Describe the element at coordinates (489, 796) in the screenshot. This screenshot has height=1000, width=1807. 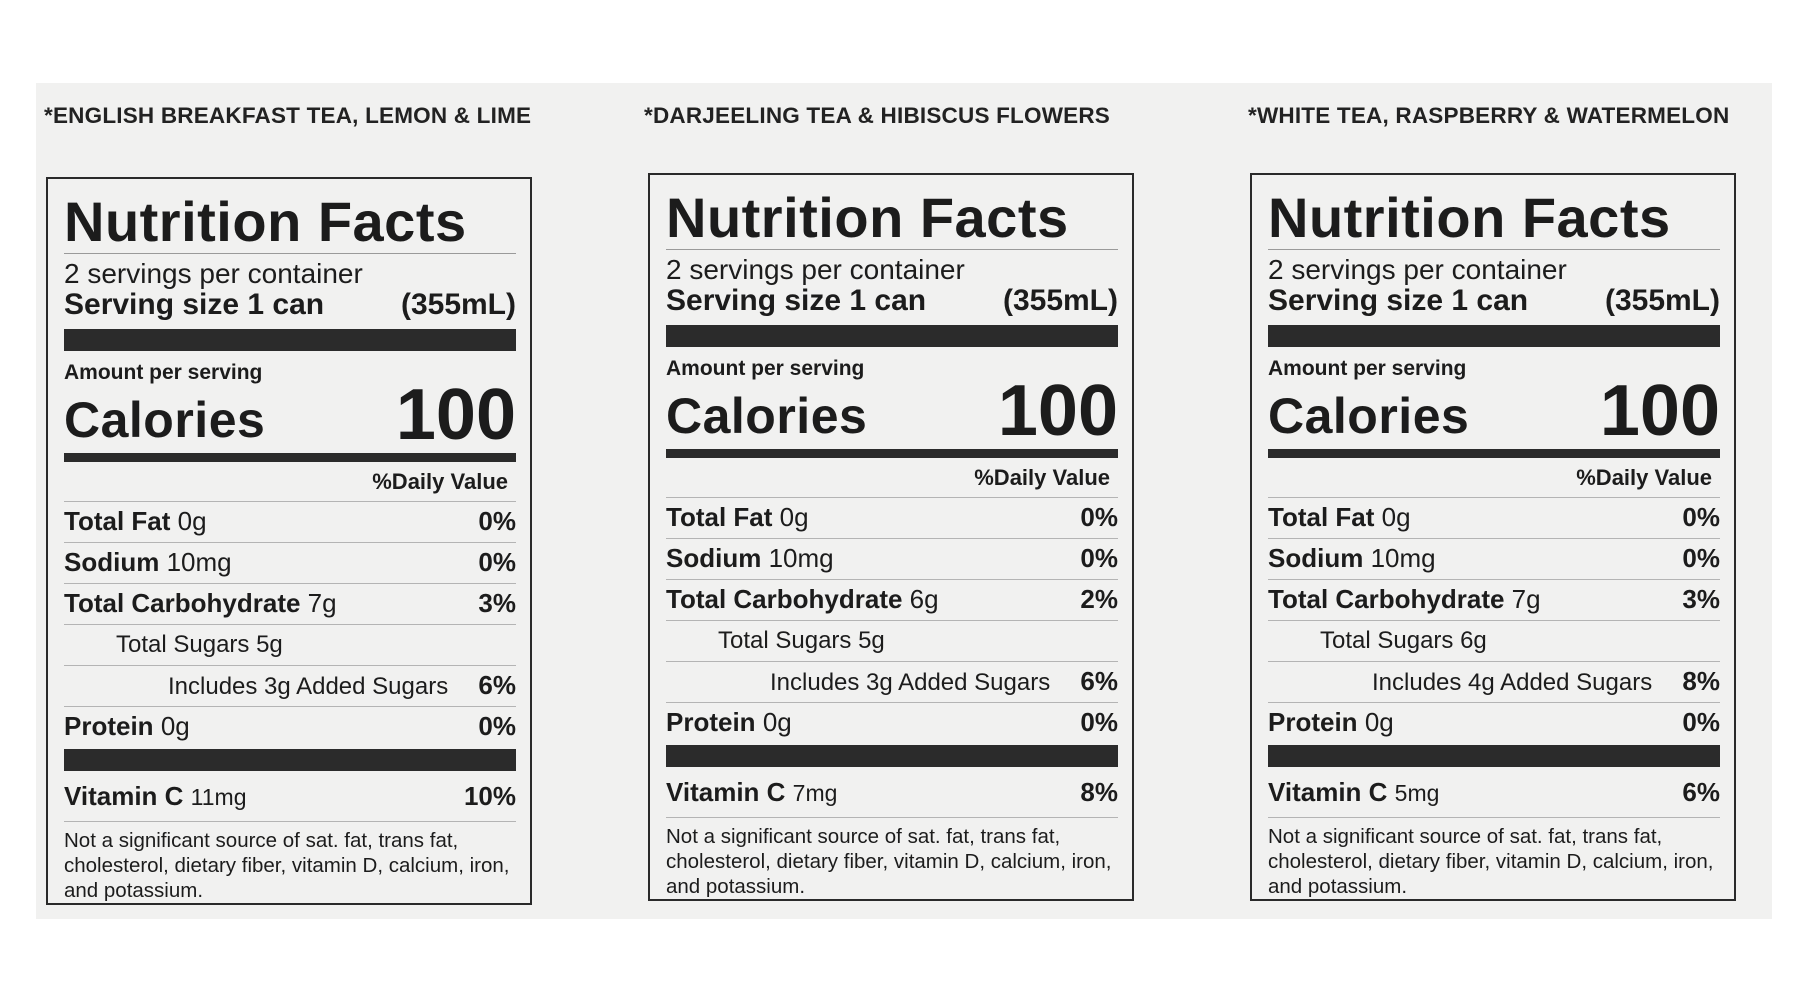
I see `nutrient-dv: 10%` at that location.